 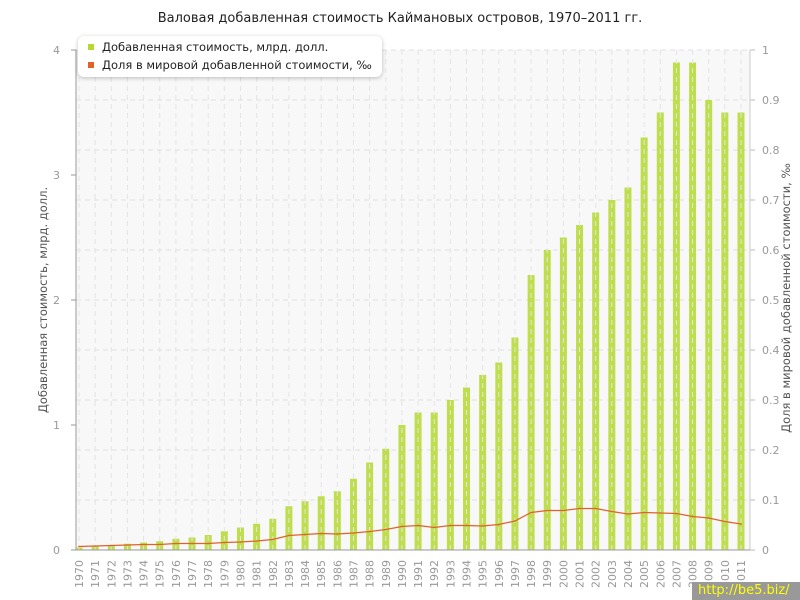 I want to click on y2-tick-label: 0.8, so click(x=771, y=150).